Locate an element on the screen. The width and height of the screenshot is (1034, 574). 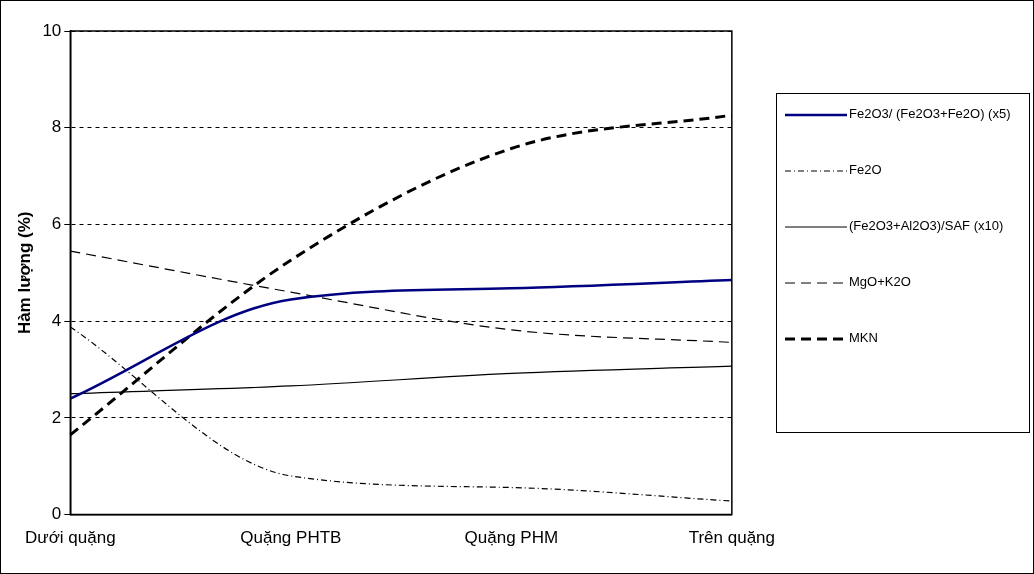
y-axis-title: Hàm lượng (%) is located at coordinates (24, 273).